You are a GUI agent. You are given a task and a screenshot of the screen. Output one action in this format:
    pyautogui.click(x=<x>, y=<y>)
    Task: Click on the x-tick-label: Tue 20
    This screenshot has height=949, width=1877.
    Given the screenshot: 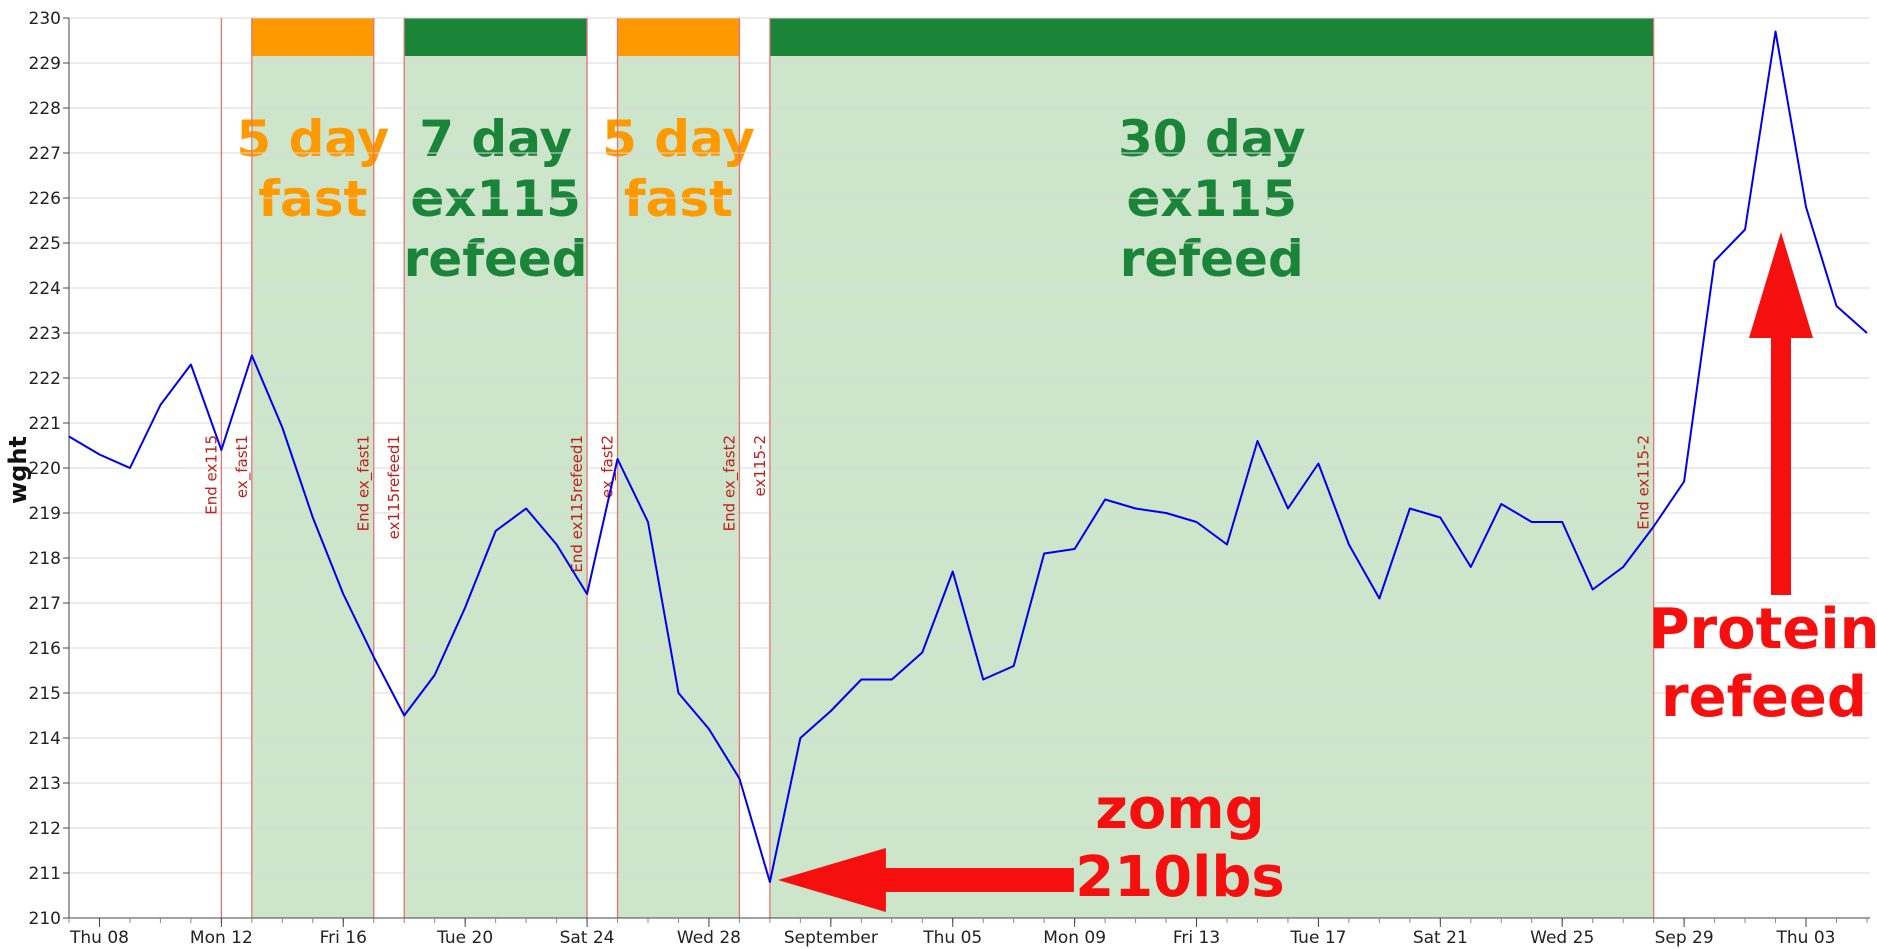 What is the action you would take?
    pyautogui.click(x=464, y=938)
    